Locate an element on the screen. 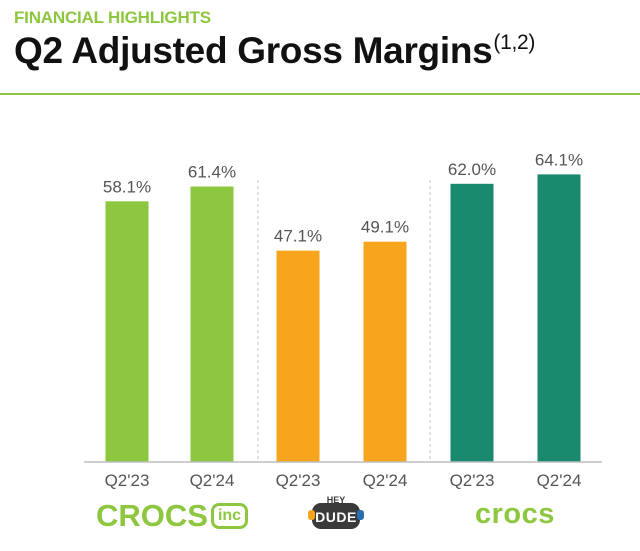 The height and width of the screenshot is (551, 640). eyebrow-label: FINANCIAL HIGHLIGHTS is located at coordinates (112, 17).